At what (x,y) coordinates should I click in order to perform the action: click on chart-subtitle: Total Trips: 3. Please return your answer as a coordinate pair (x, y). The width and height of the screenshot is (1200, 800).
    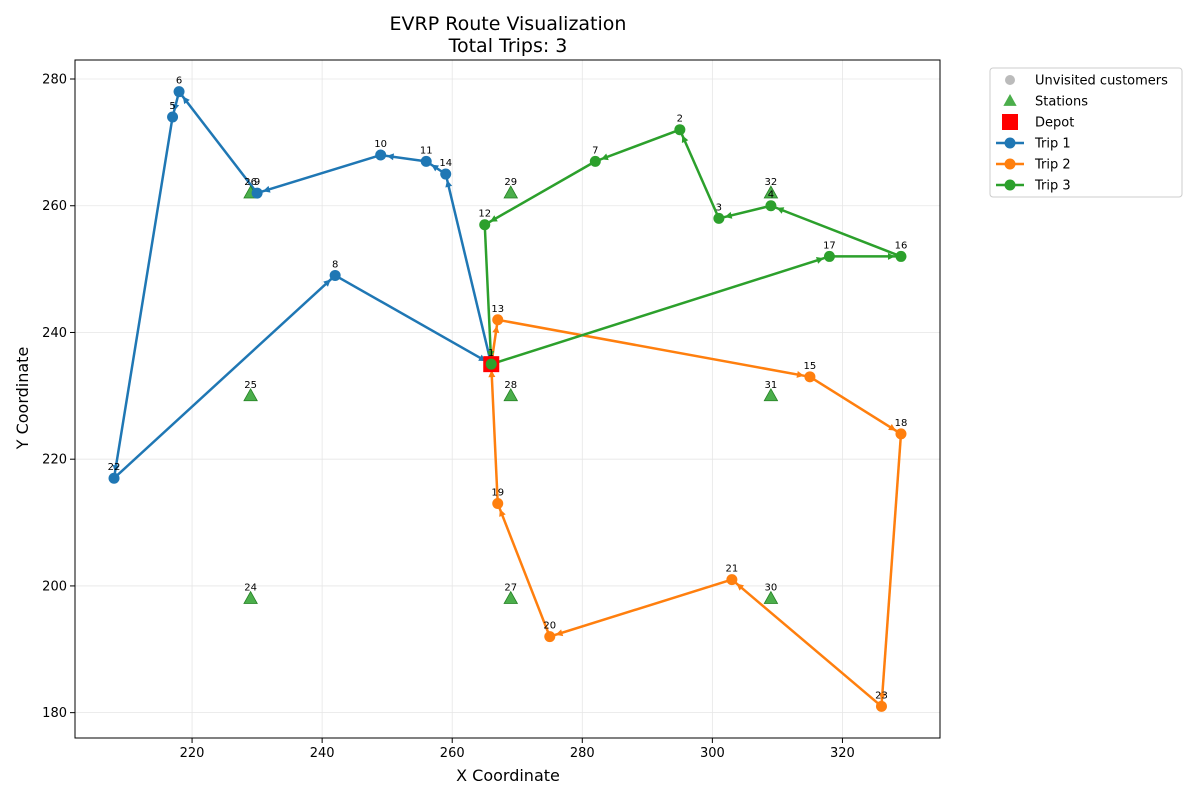
    Looking at the image, I should click on (508, 46).